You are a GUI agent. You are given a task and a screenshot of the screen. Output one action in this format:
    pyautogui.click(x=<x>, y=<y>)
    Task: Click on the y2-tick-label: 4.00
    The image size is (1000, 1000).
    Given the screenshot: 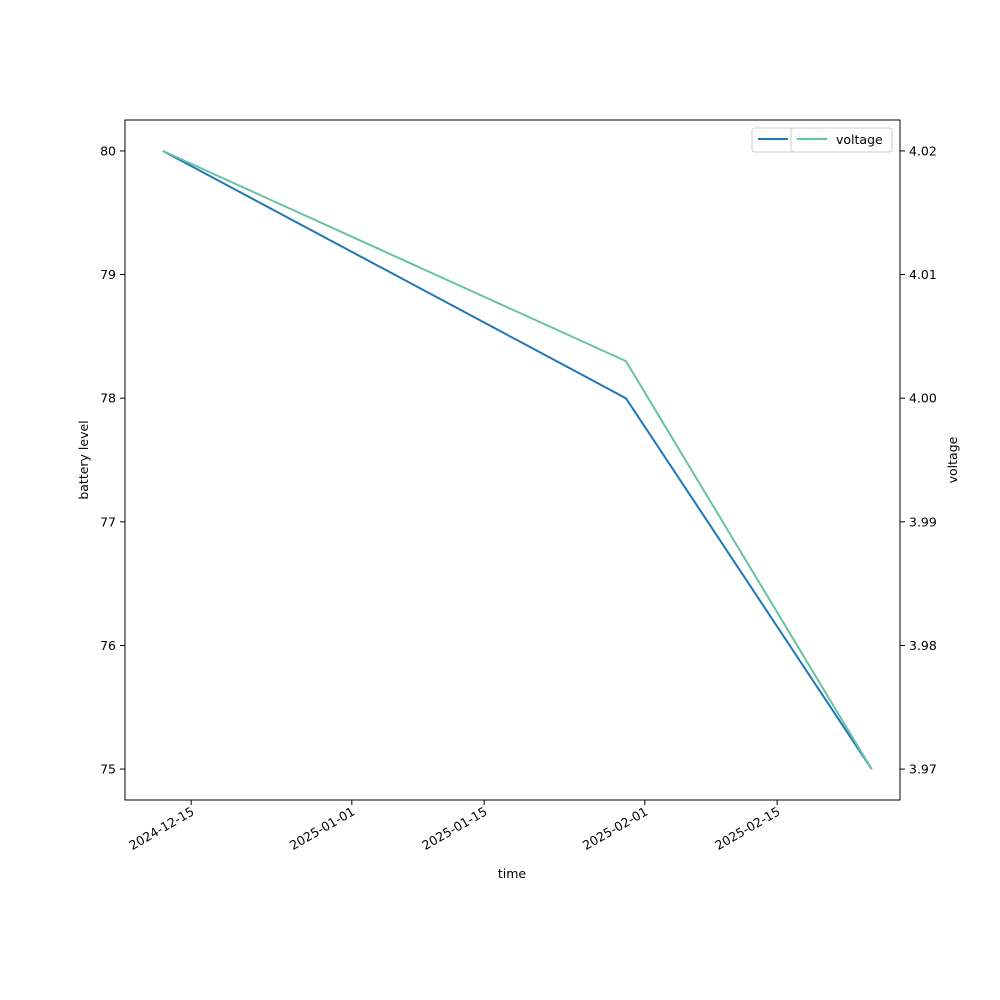 What is the action you would take?
    pyautogui.click(x=923, y=398)
    